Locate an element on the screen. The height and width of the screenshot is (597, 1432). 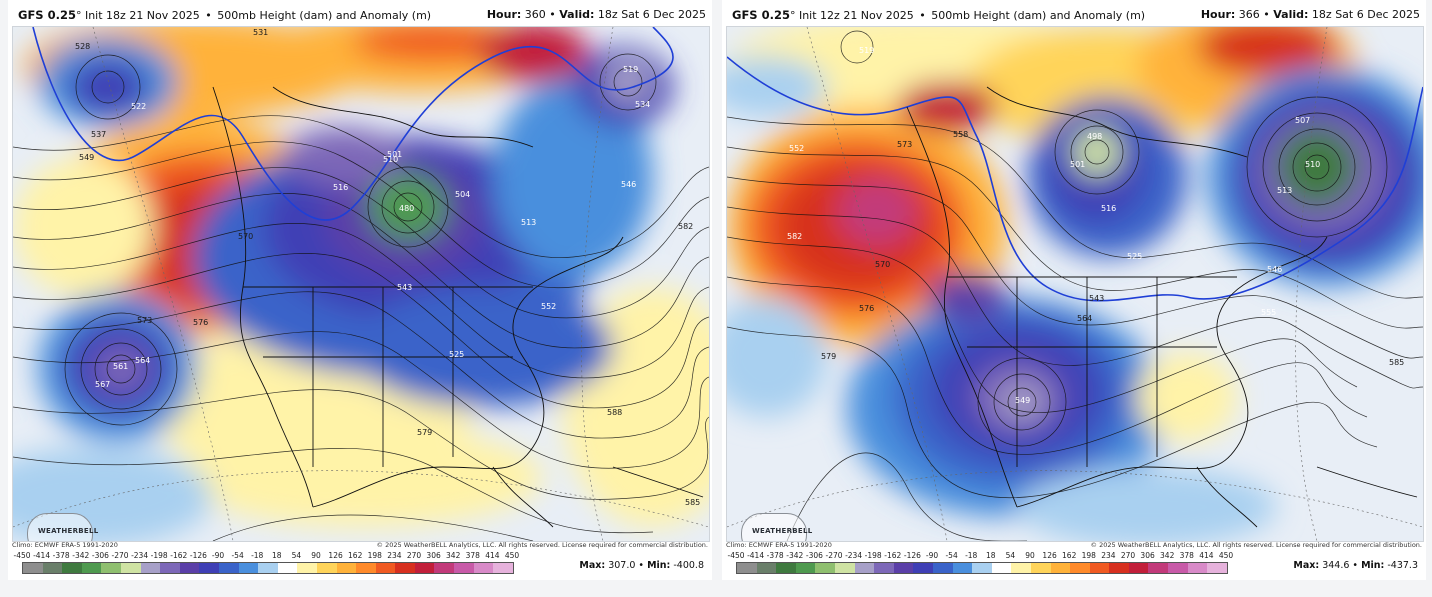
weatherbell-logo: WEATHERBELL is located at coordinates (776, 527).